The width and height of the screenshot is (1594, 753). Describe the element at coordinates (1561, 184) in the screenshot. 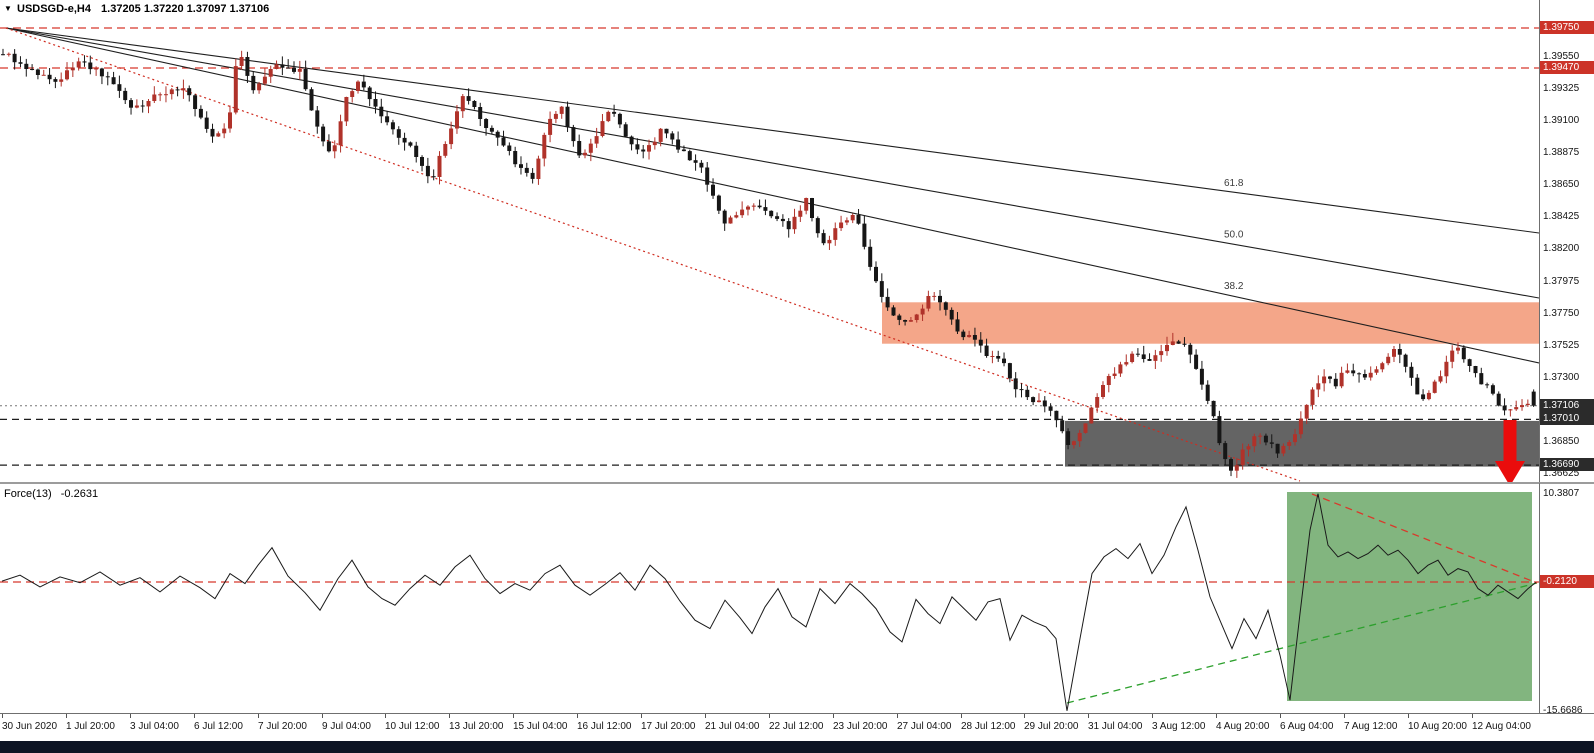

I see `price-axis-tick: 1.38650` at that location.